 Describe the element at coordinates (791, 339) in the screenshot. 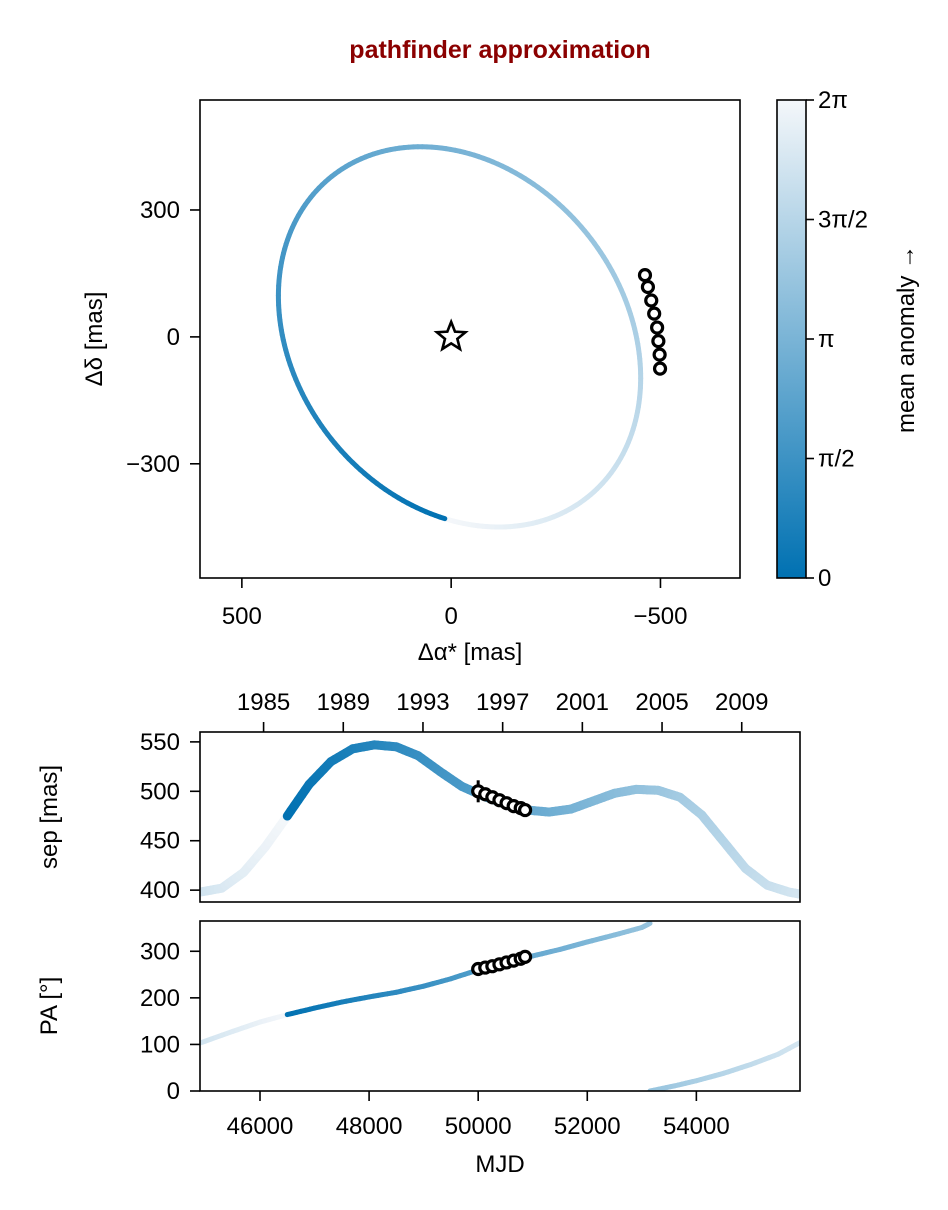

I see `colorbar-gradient` at that location.